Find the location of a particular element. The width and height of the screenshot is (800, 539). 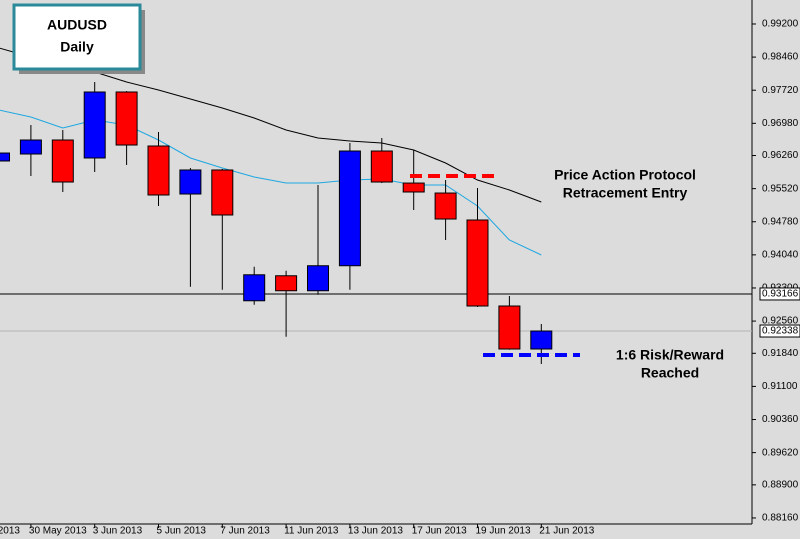

y-tick-label: 0.88160 is located at coordinates (780, 518).